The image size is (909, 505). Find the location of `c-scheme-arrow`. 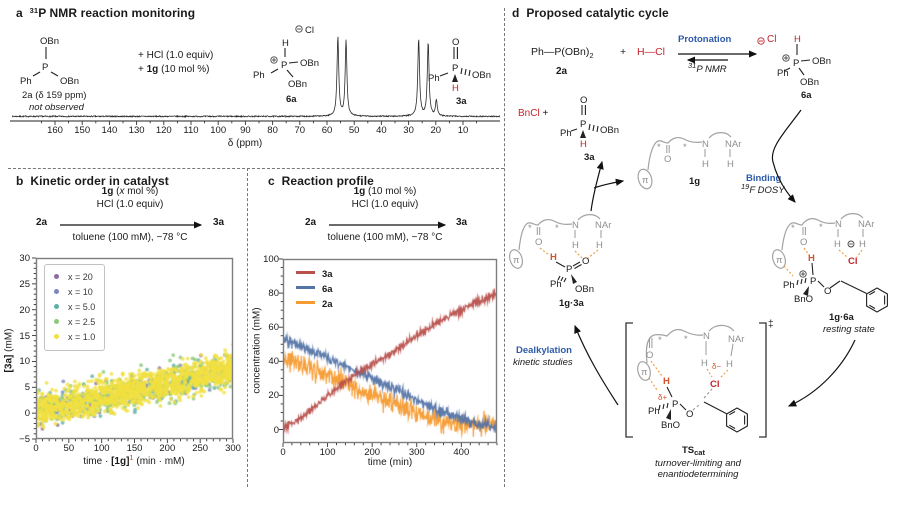

c-scheme-arrow is located at coordinates (388, 225).